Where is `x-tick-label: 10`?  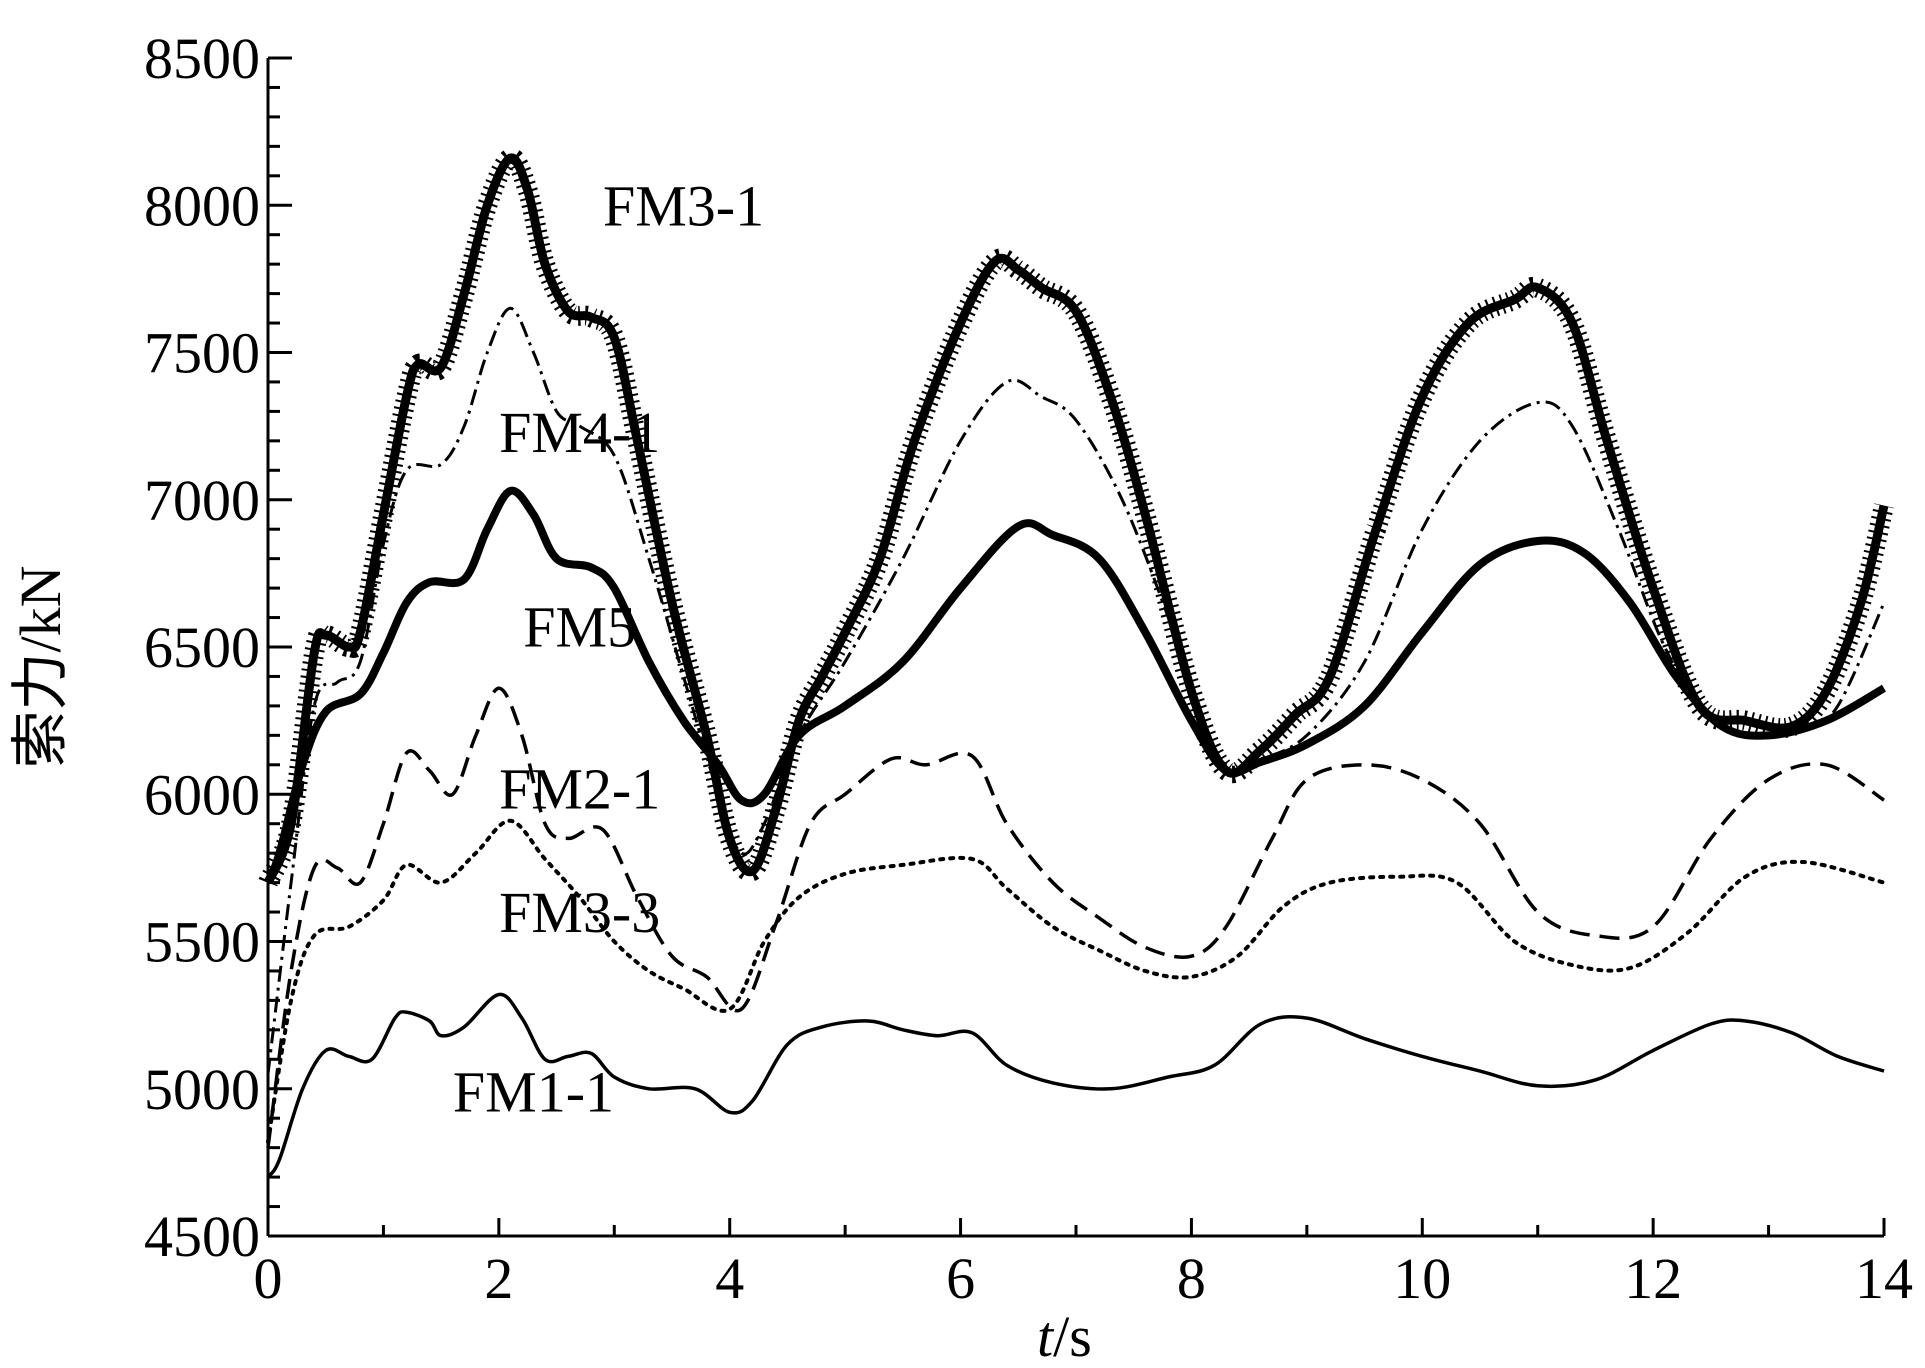
x-tick-label: 10 is located at coordinates (1422, 1278).